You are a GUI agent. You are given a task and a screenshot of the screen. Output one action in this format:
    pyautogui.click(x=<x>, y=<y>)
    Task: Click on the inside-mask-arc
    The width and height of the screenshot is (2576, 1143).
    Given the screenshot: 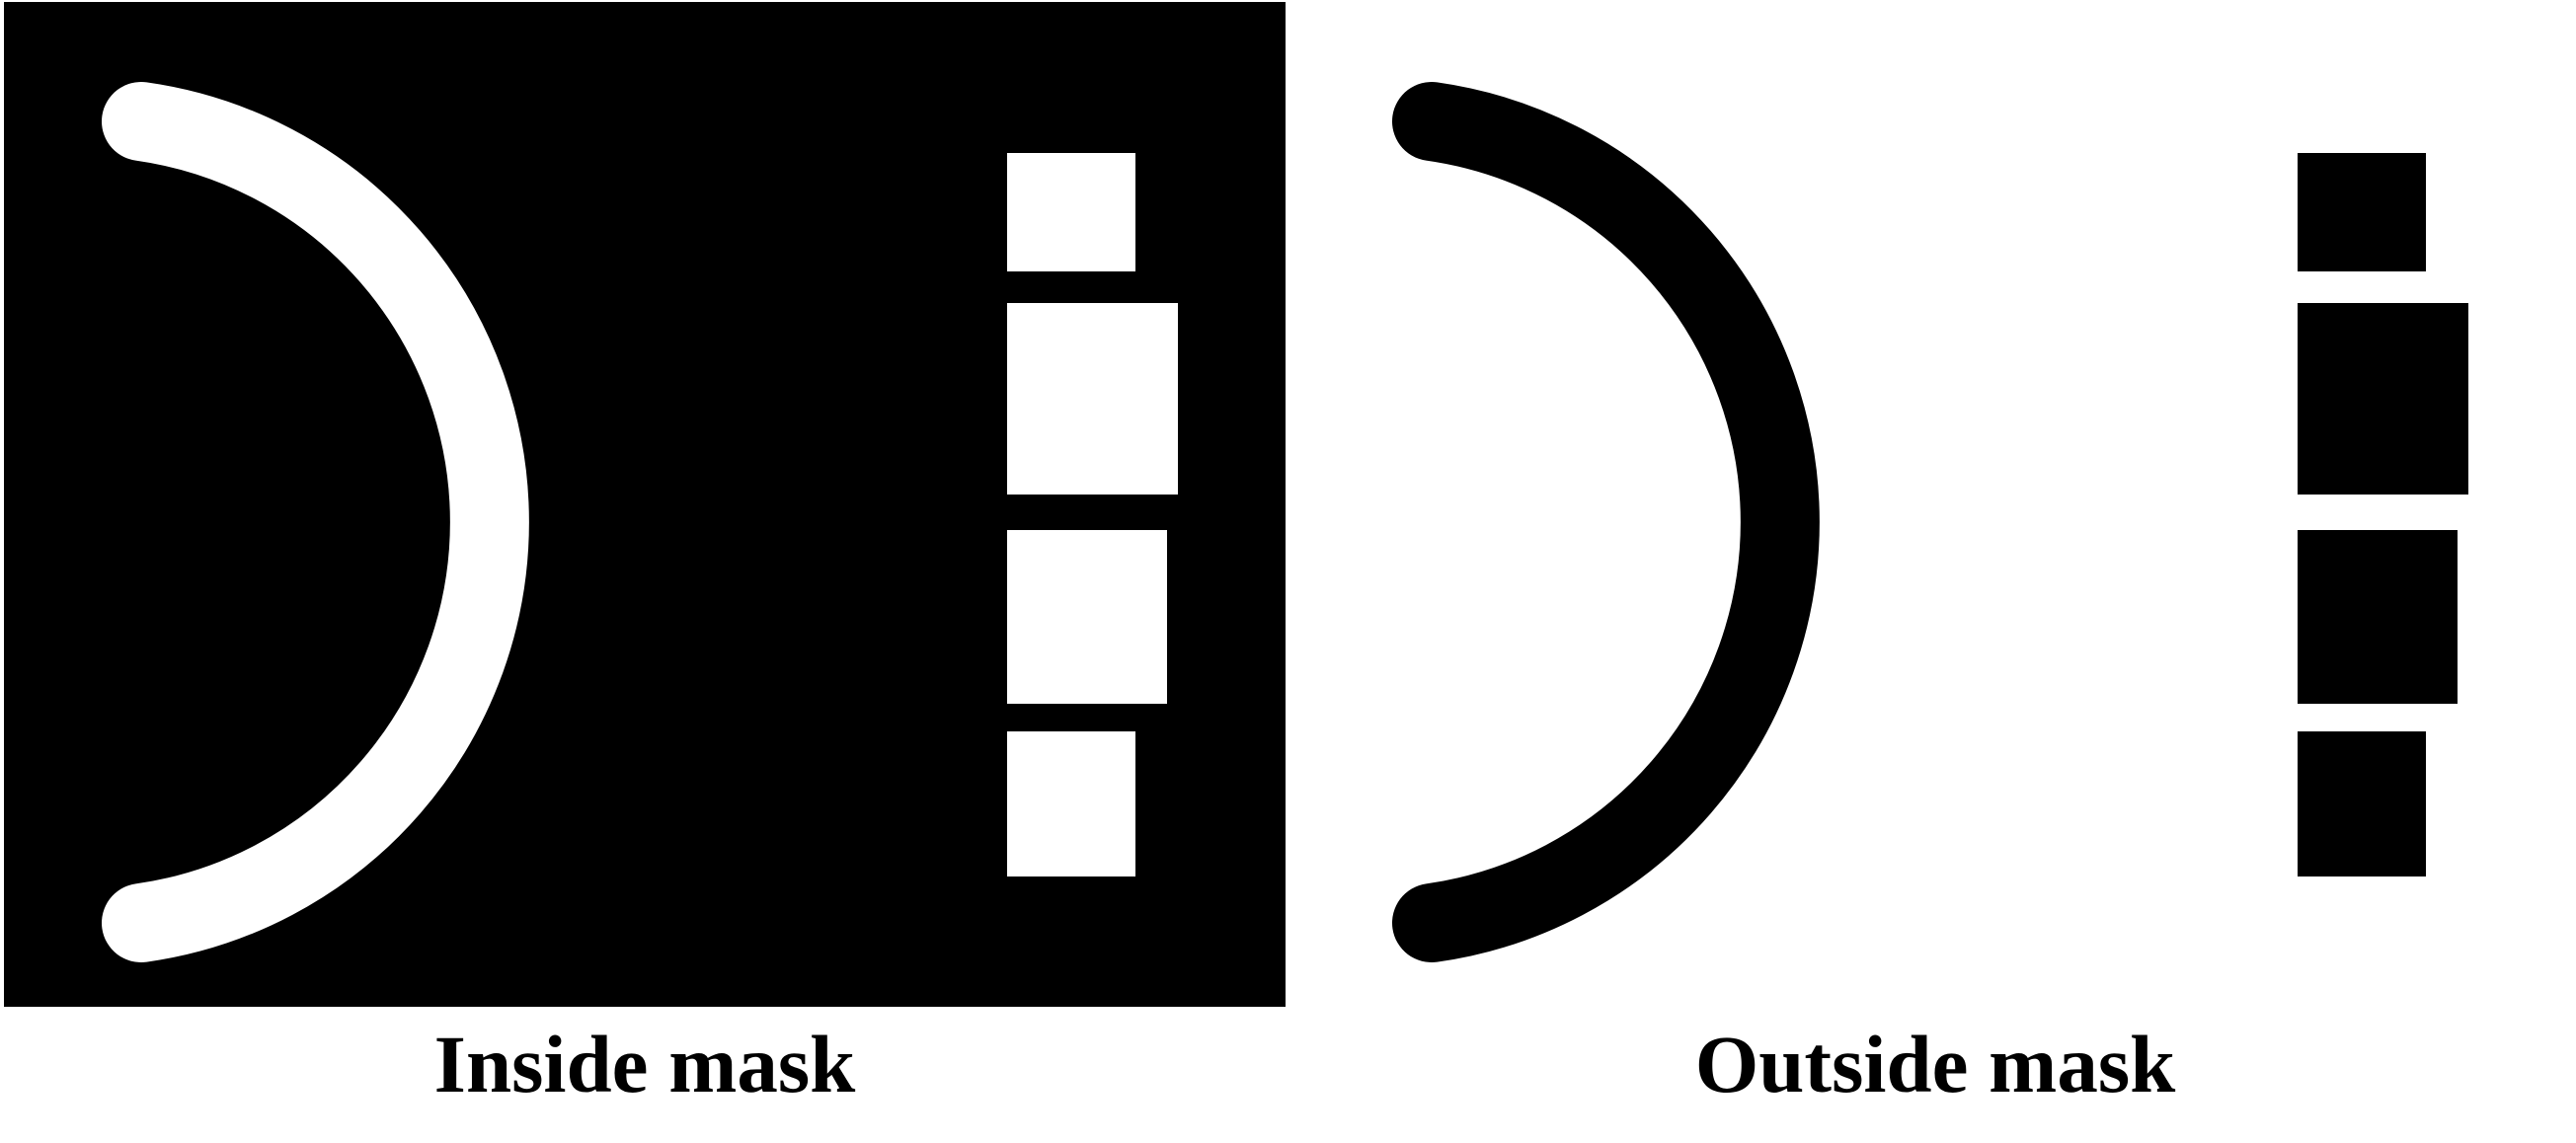 What is the action you would take?
    pyautogui.click(x=315, y=522)
    